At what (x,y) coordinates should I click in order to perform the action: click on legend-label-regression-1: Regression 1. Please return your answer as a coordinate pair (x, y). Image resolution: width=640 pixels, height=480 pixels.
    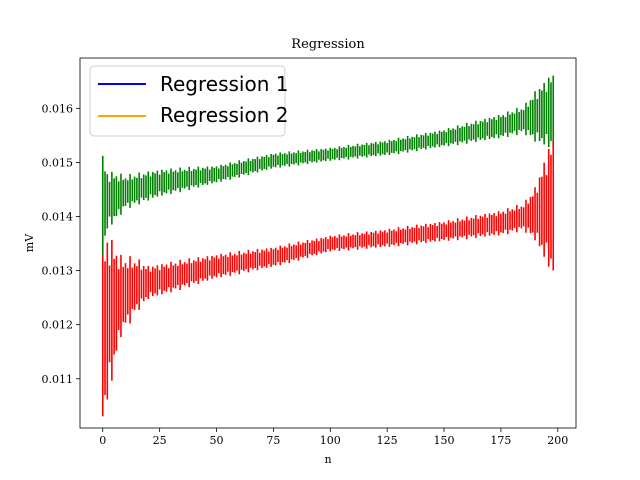
    Looking at the image, I should click on (224, 84).